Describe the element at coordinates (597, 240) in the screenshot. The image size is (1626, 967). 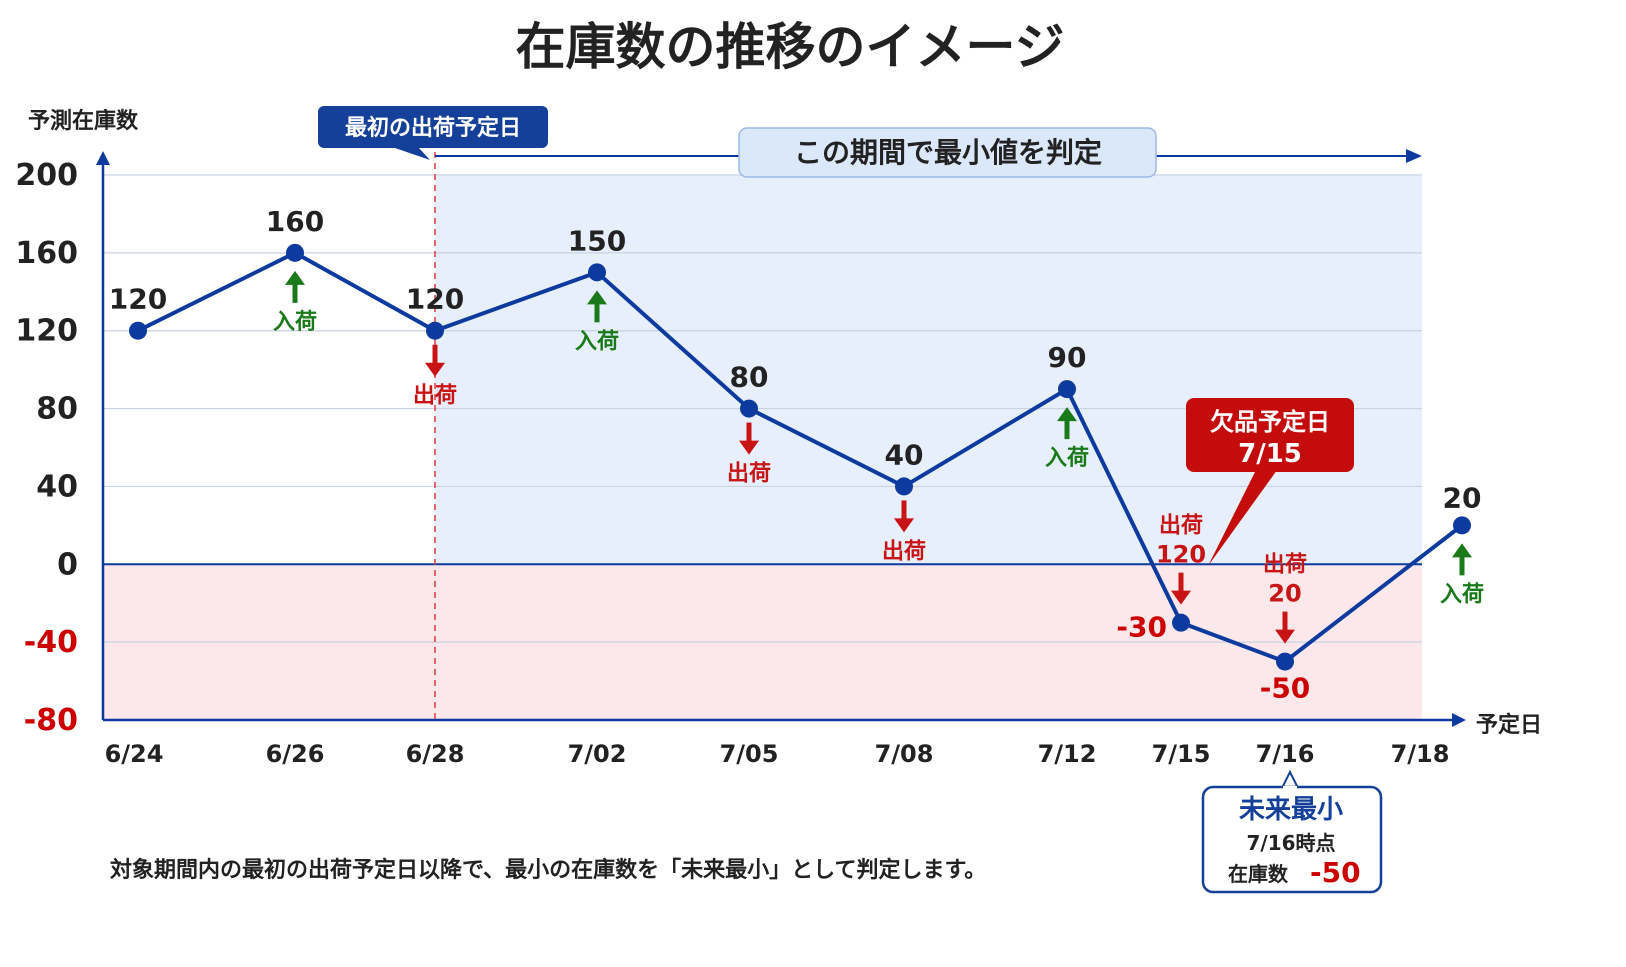
I see `data-label: 150` at that location.